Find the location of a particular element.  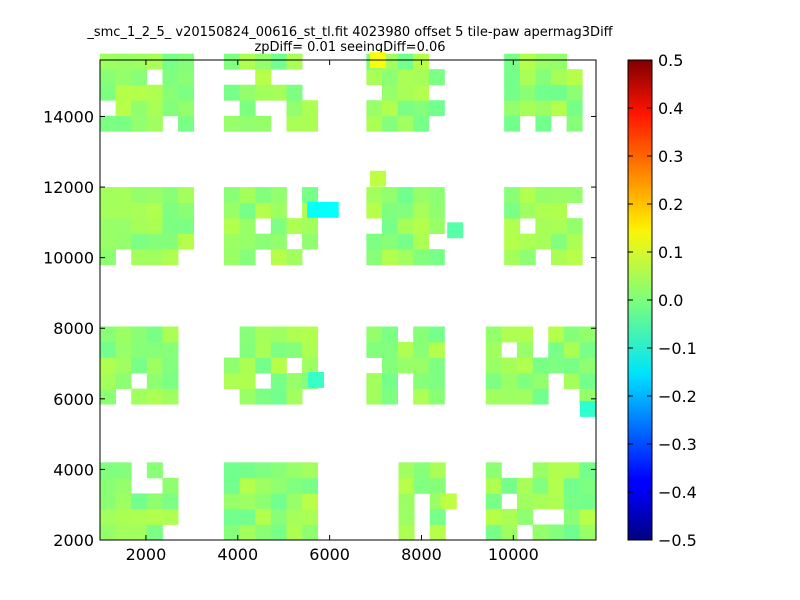

y-tick-label: 14000 is located at coordinates (68, 116).